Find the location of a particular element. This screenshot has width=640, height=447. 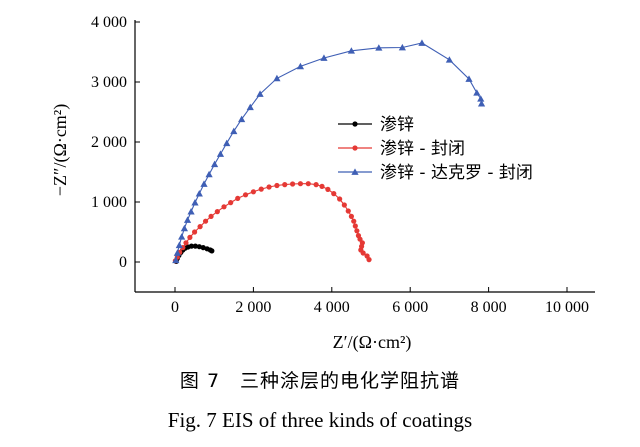

y-tick-label: 3 000 is located at coordinates (109, 82).